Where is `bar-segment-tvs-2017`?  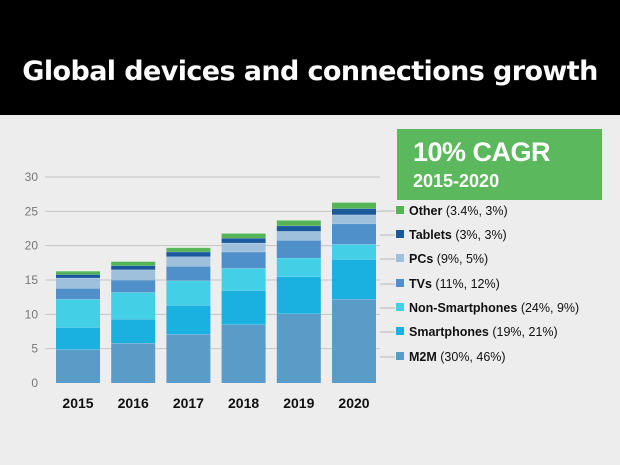 bar-segment-tvs-2017 is located at coordinates (188, 273).